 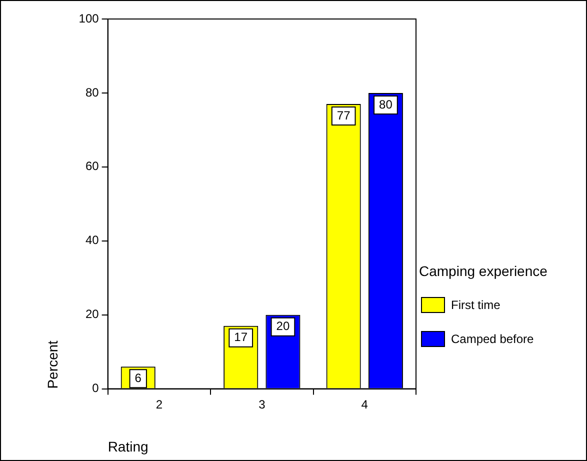 What do you see at coordinates (159, 404) in the screenshot?
I see `x-tick-label: 2` at bounding box center [159, 404].